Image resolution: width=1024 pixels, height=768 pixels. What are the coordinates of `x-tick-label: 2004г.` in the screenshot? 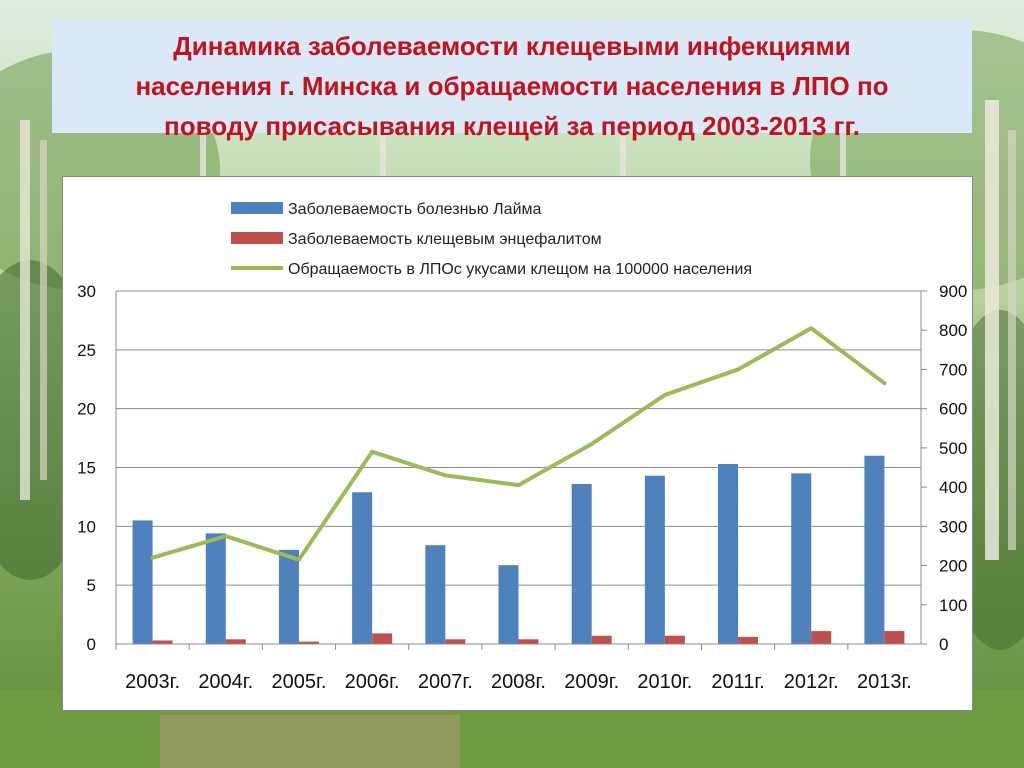 It's located at (225, 682).